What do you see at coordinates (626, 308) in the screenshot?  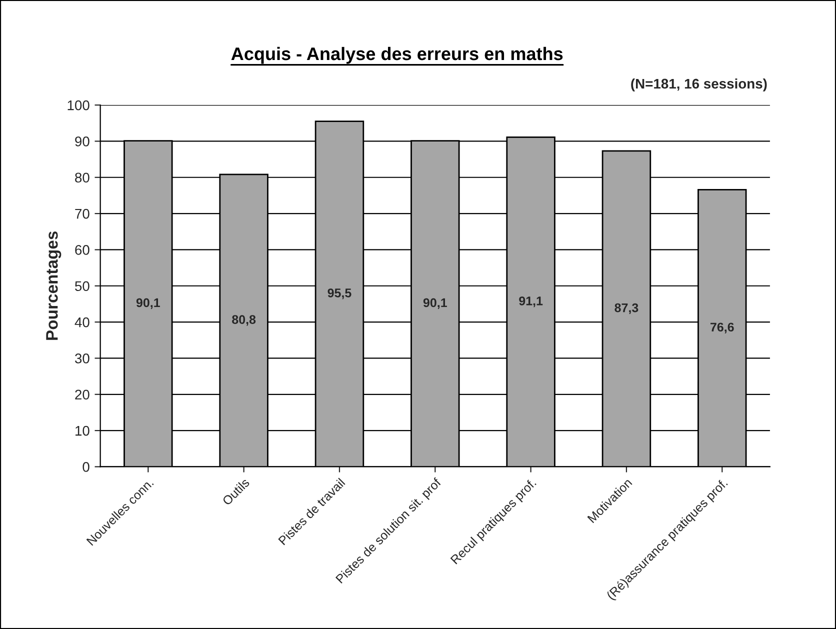 I see `data-label: 87,3` at bounding box center [626, 308].